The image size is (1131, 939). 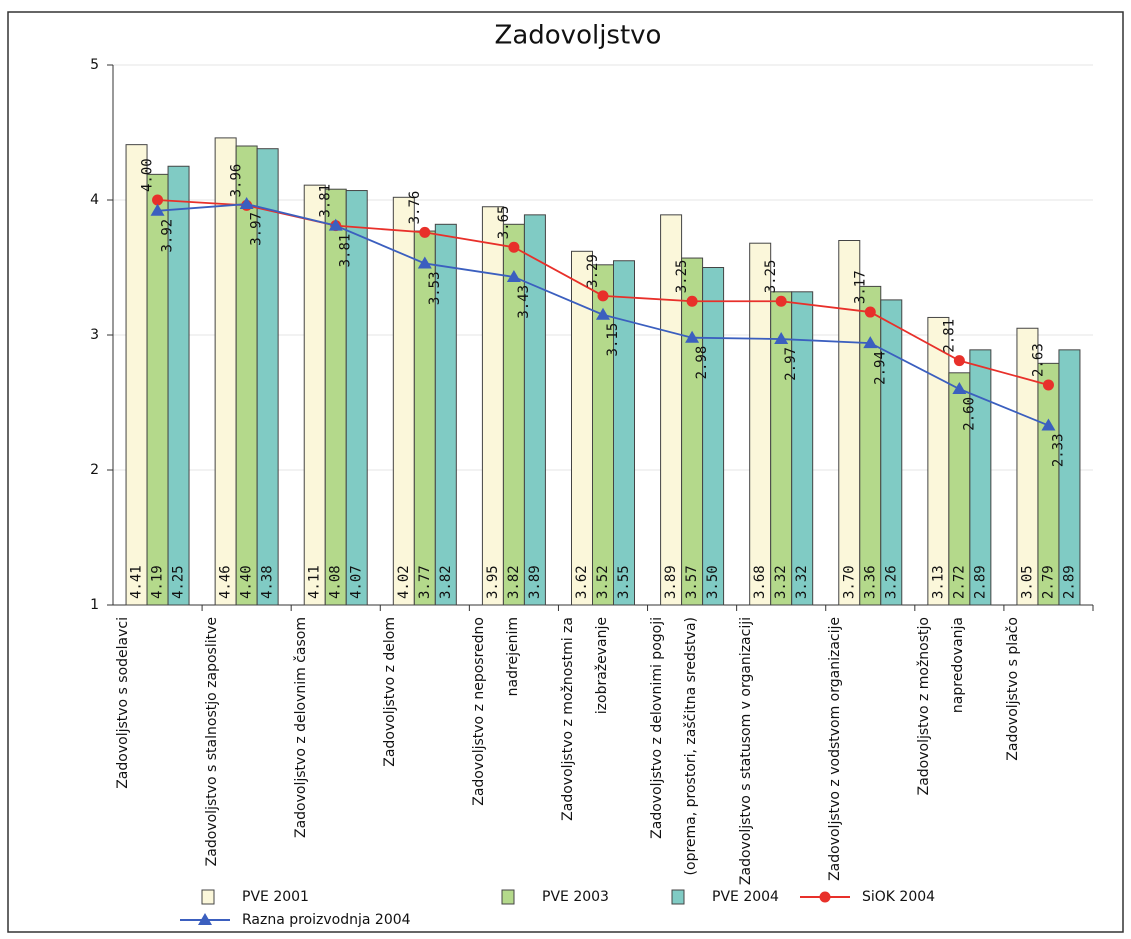 What do you see at coordinates (336, 582) in the screenshot?
I see `data-label: 4.08` at bounding box center [336, 582].